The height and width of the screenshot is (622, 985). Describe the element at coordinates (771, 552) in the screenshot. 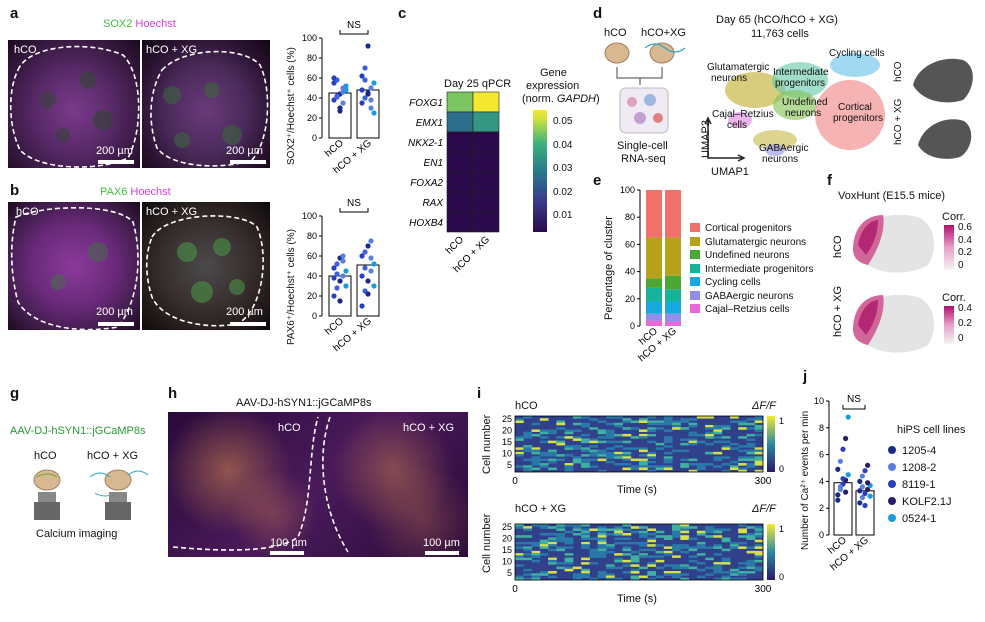

I see `i-colorbar-bottom` at that location.